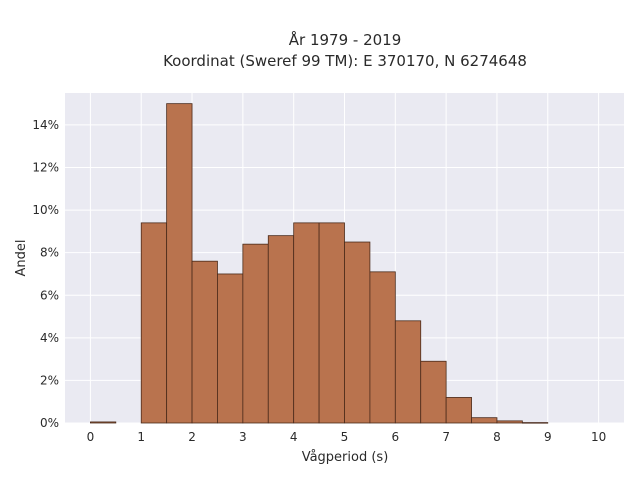  What do you see at coordinates (548, 437) in the screenshot?
I see `x-tick-label: 9` at bounding box center [548, 437].